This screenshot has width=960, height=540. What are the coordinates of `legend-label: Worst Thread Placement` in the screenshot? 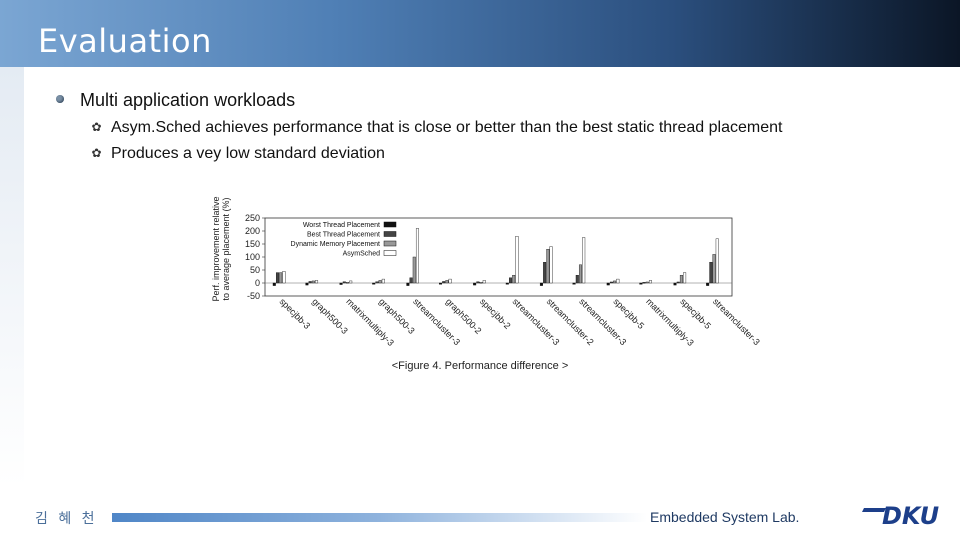 It's located at (341, 225).